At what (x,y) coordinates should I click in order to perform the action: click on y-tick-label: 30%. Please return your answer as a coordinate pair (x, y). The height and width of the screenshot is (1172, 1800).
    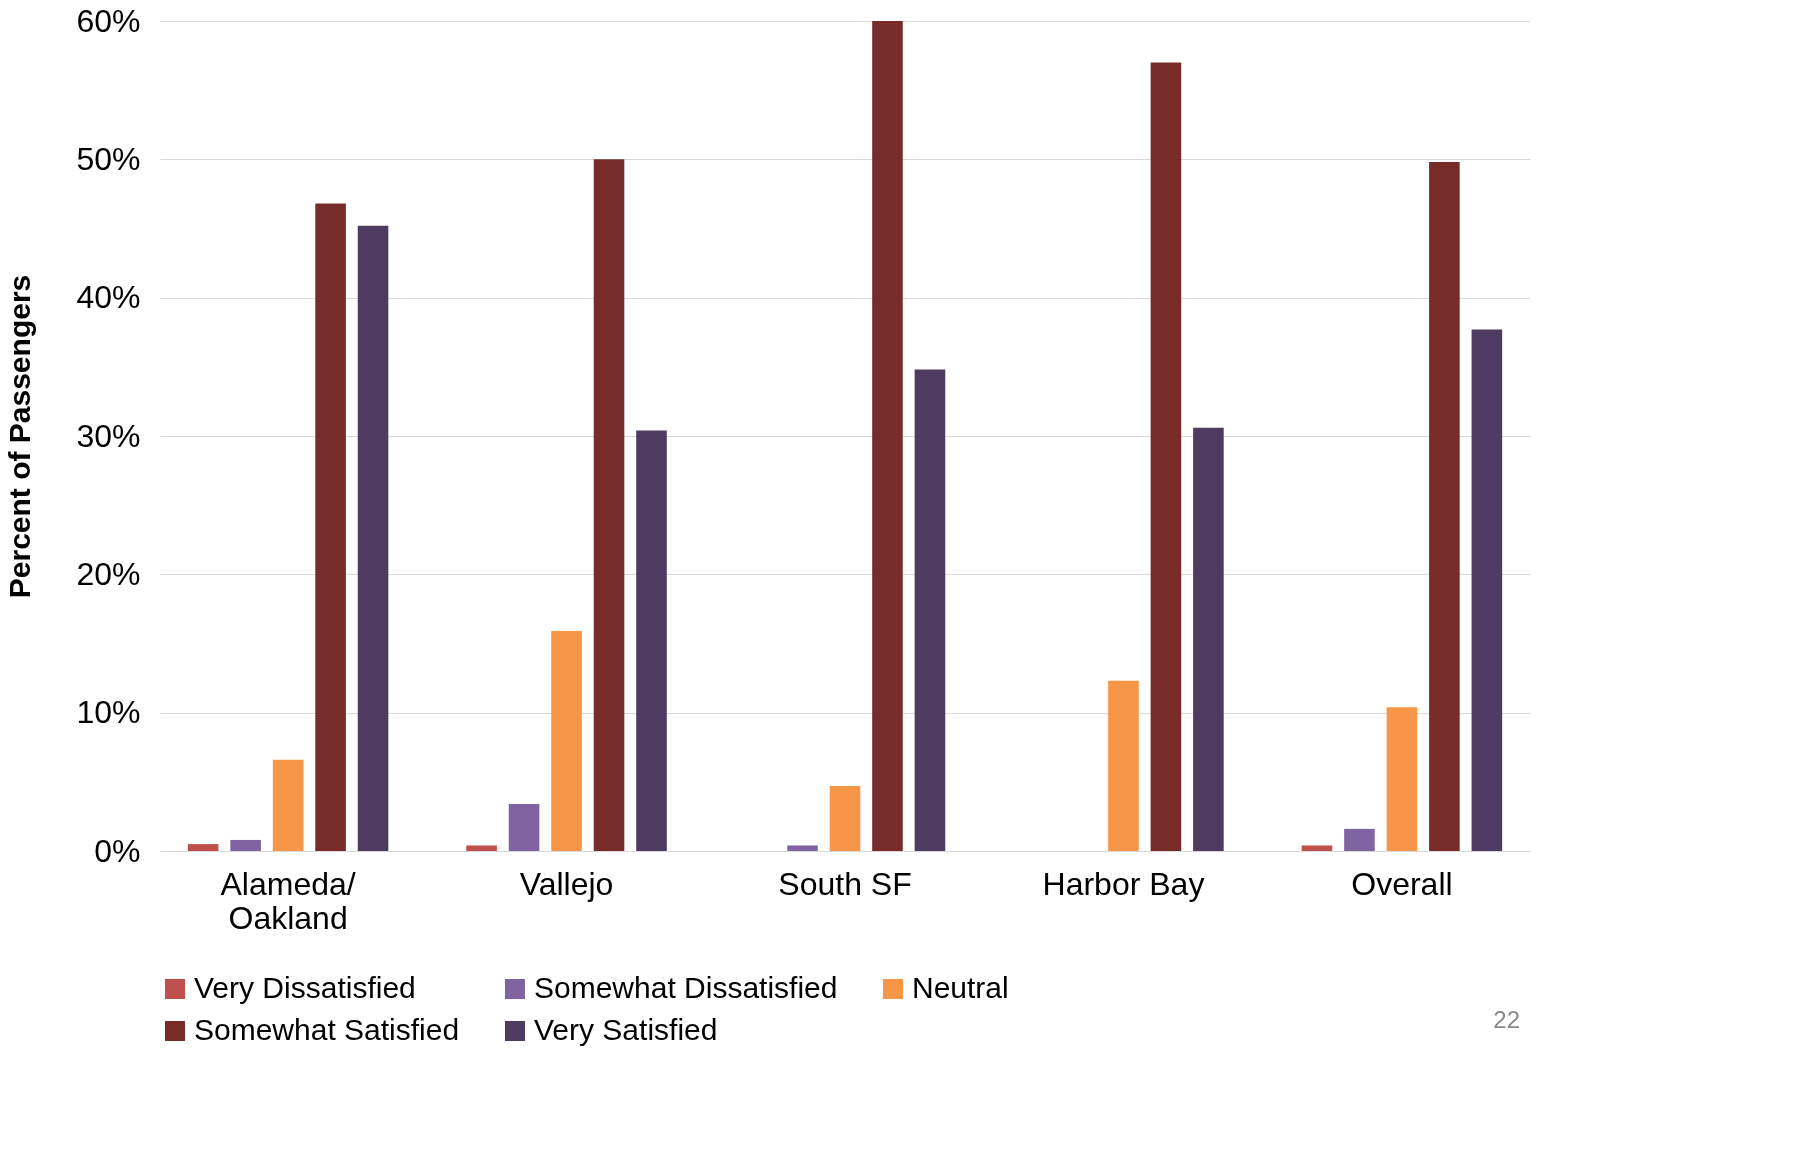
    Looking at the image, I should click on (108, 435).